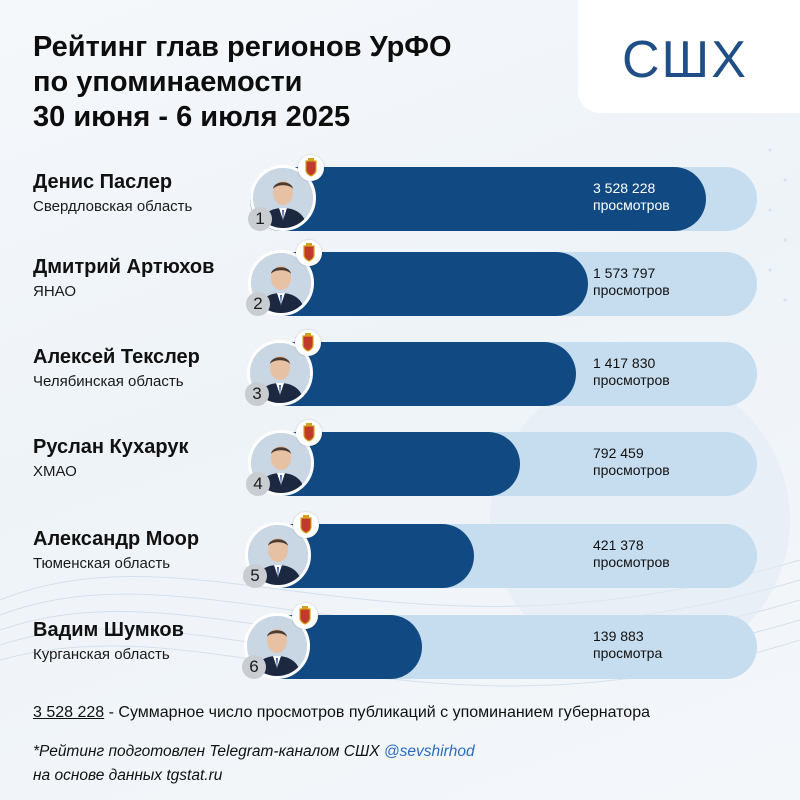 The width and height of the screenshot is (800, 800). I want to click on region-name: Тюменская область, so click(102, 563).